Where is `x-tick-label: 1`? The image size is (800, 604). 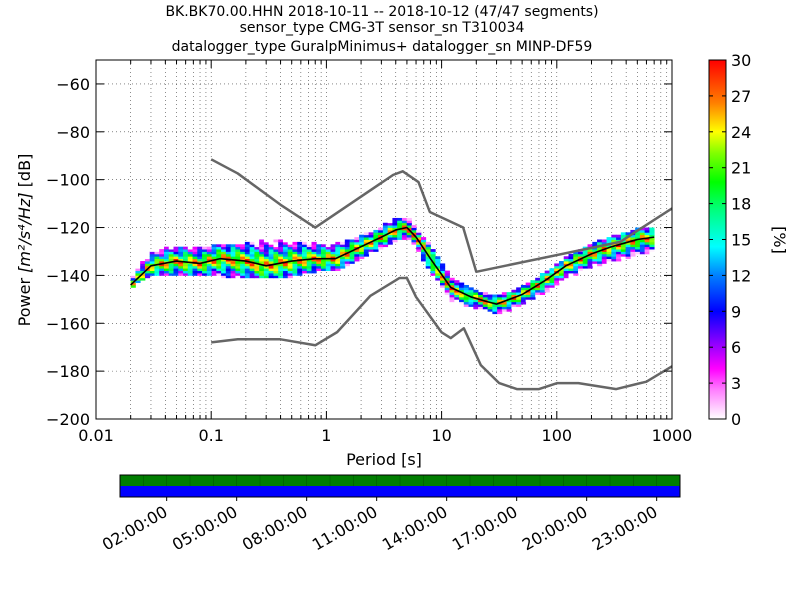 x-tick-label: 1 is located at coordinates (326, 435).